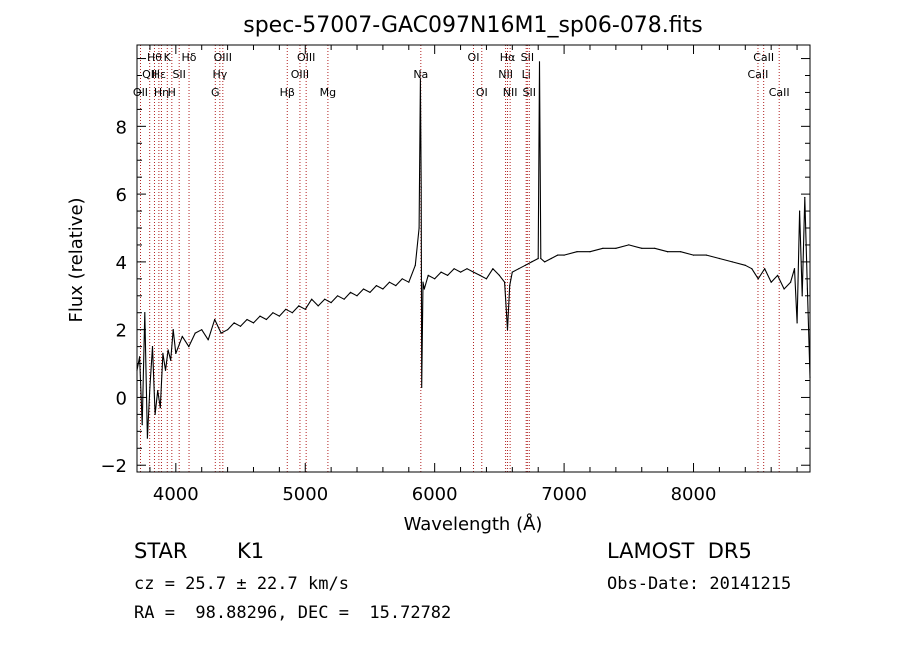 Image resolution: width=900 pixels, height=649 pixels. What do you see at coordinates (473, 25) in the screenshot?
I see `chart-title: spec-57007-GAC097N16M1_sp06-078.fits` at bounding box center [473, 25].